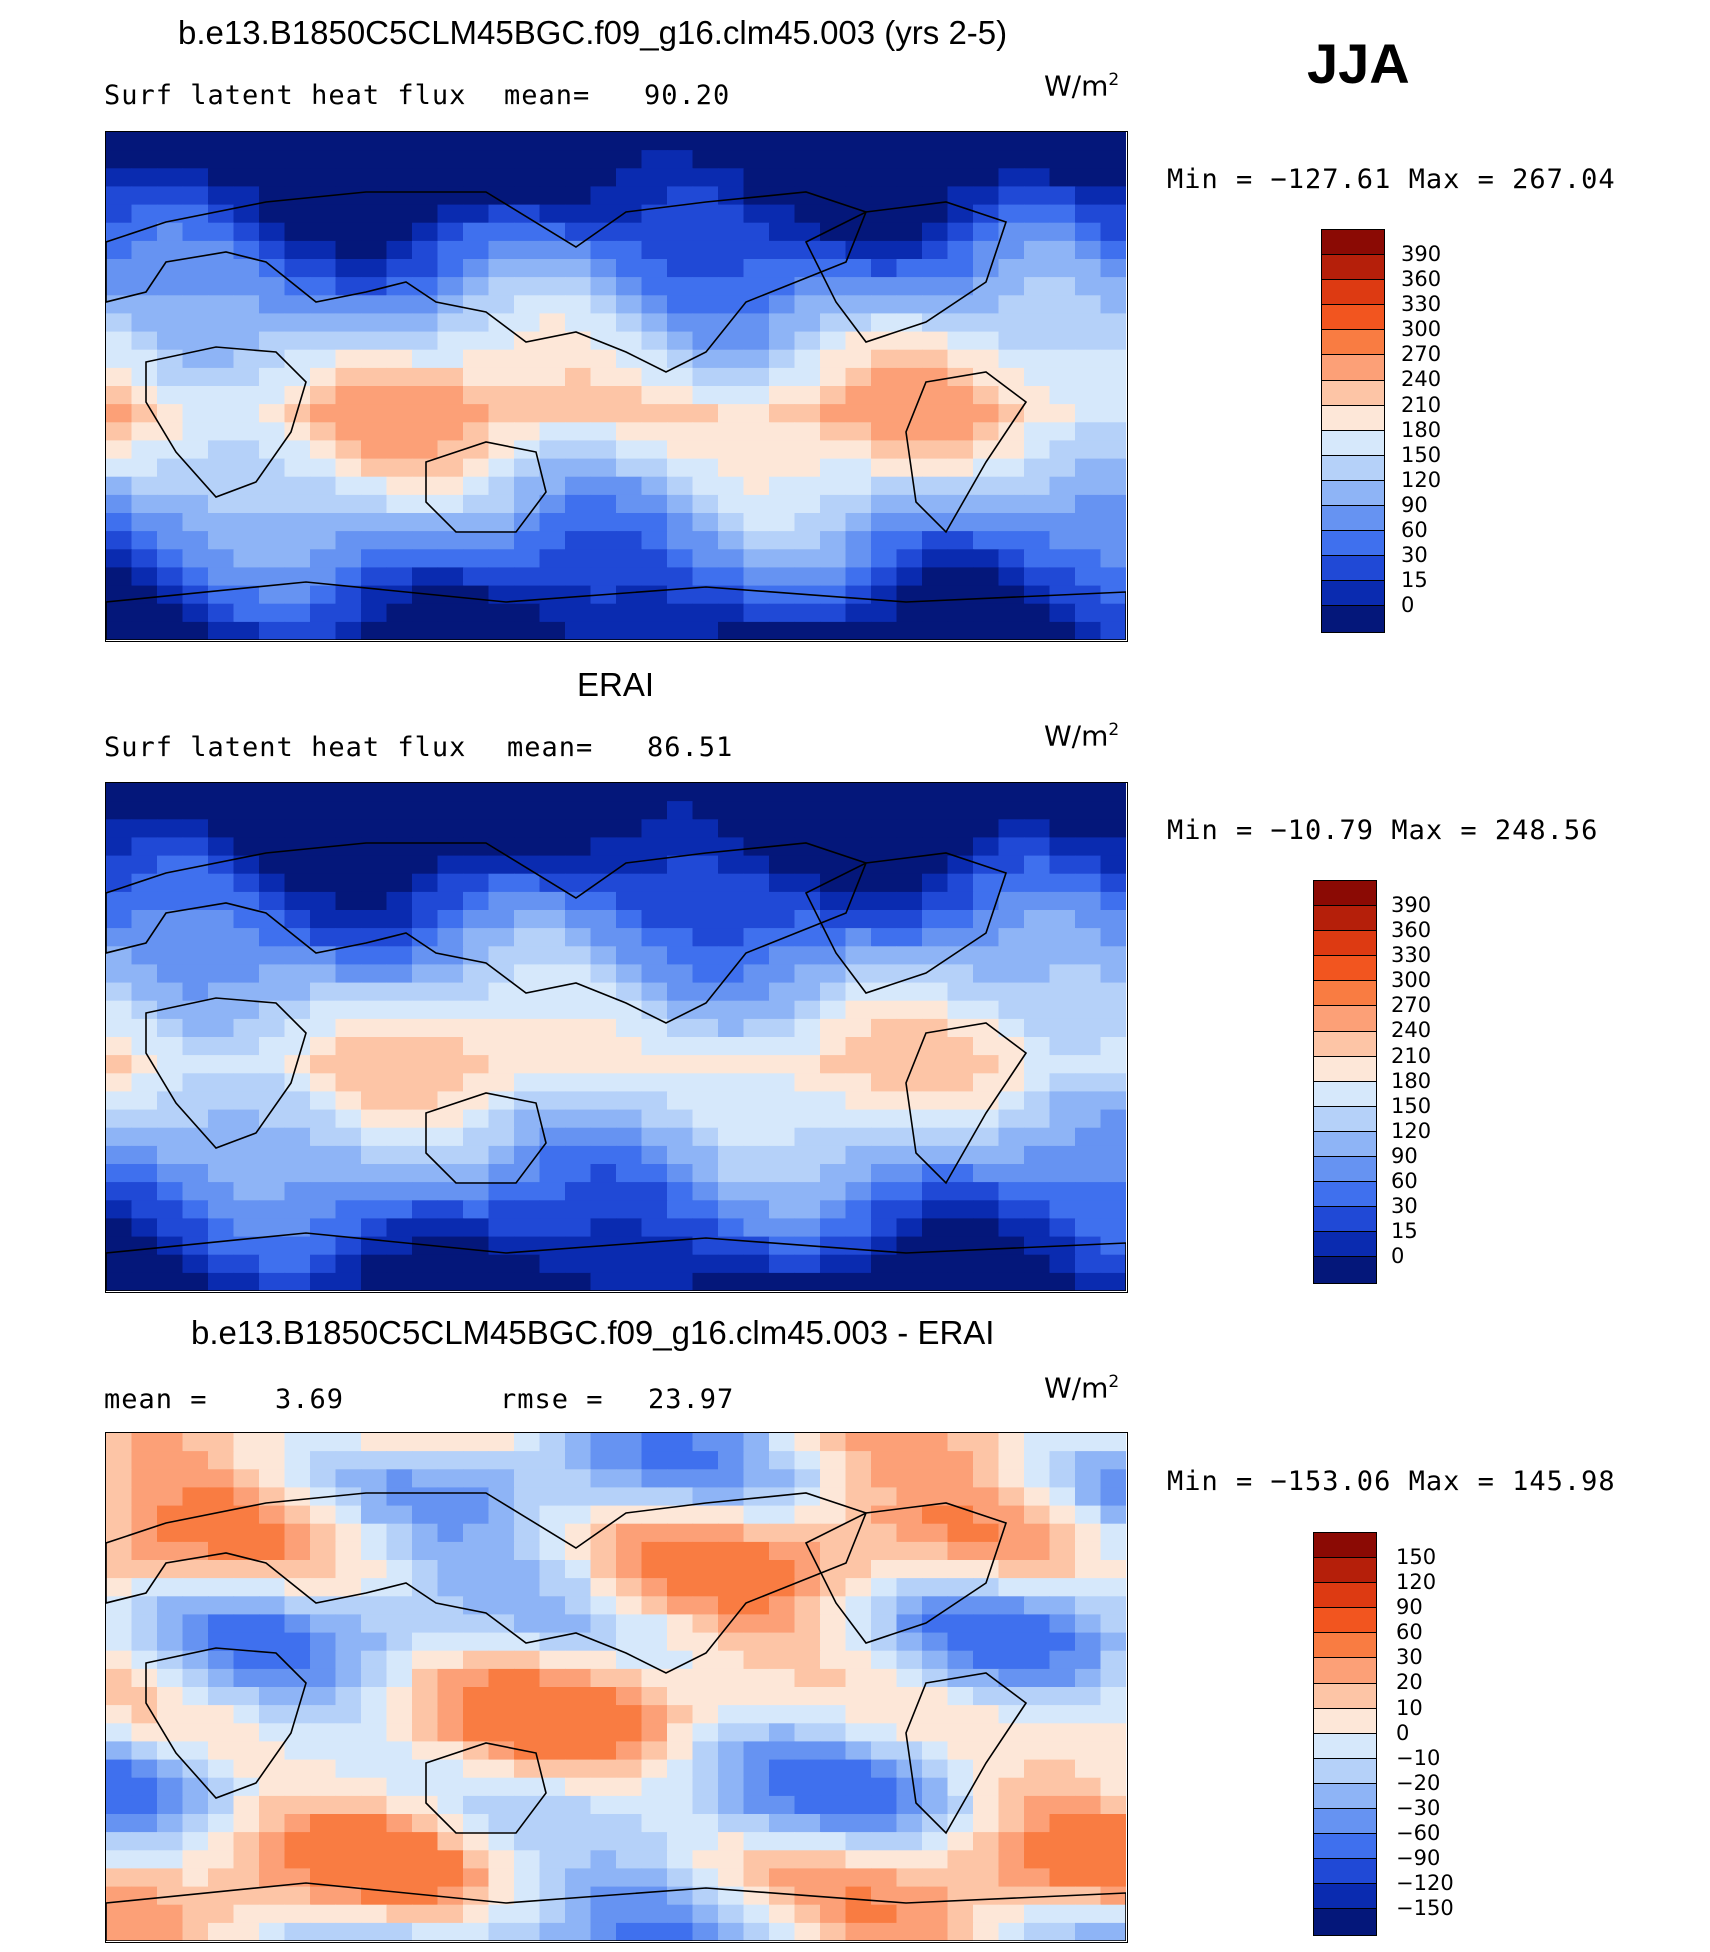 Image resolution: width=1710 pixels, height=1952 pixels. I want to click on coastline, so click(616, 610).